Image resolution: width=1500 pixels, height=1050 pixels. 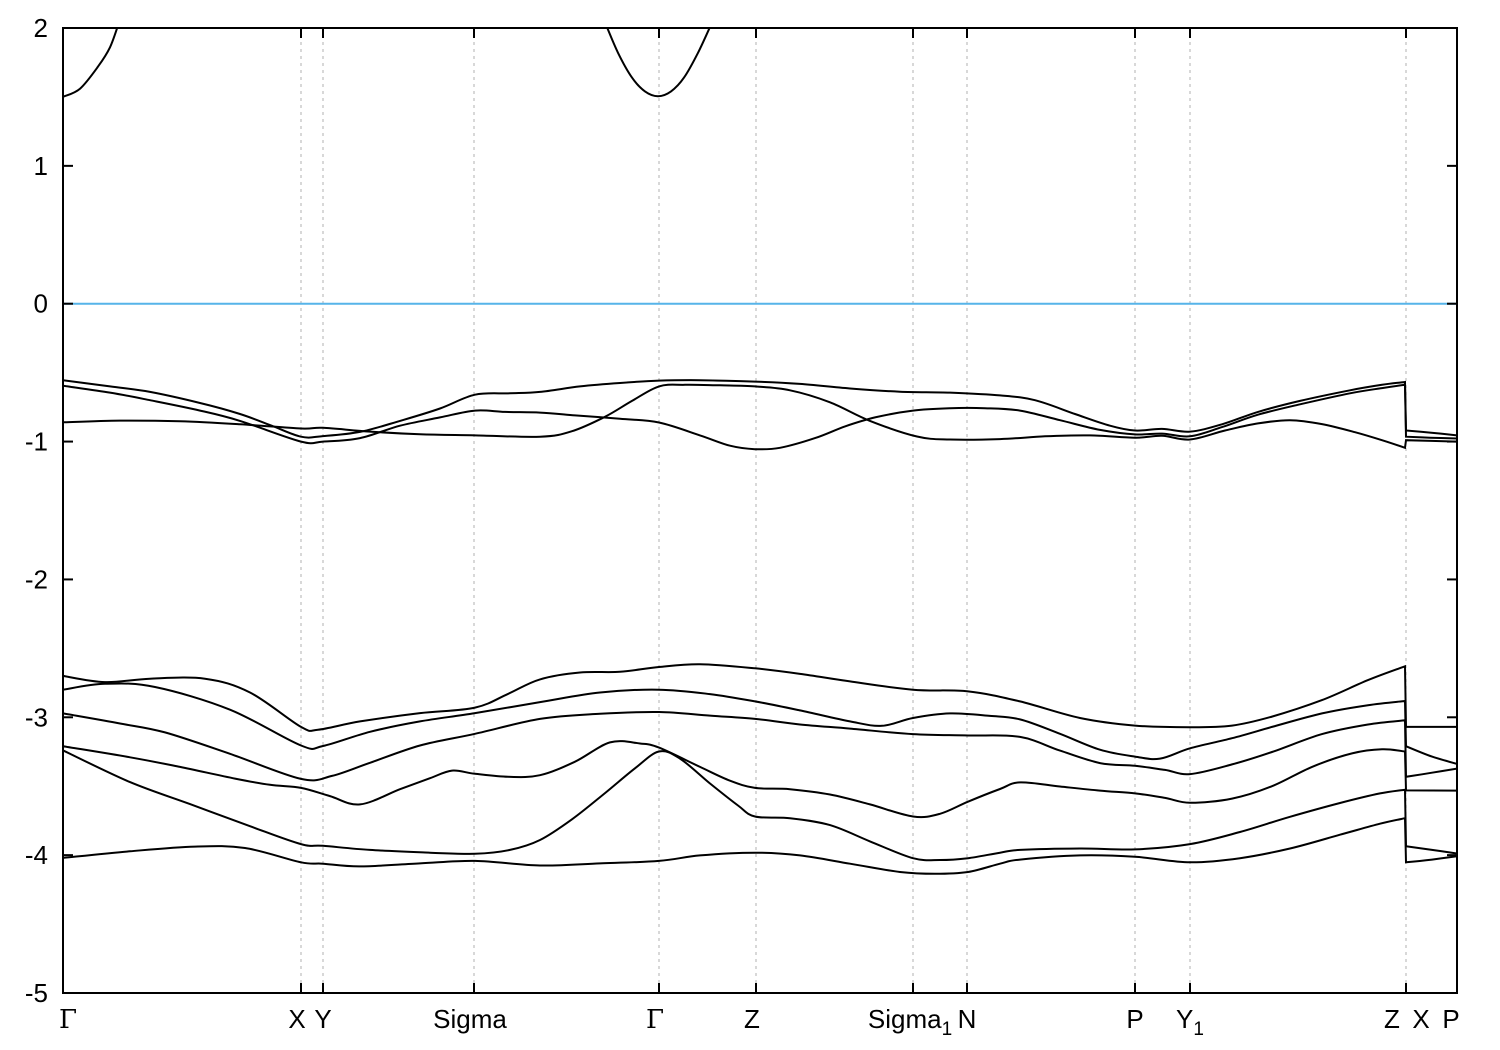 I want to click on k-point-label: Y1, so click(x=1190, y=1022).